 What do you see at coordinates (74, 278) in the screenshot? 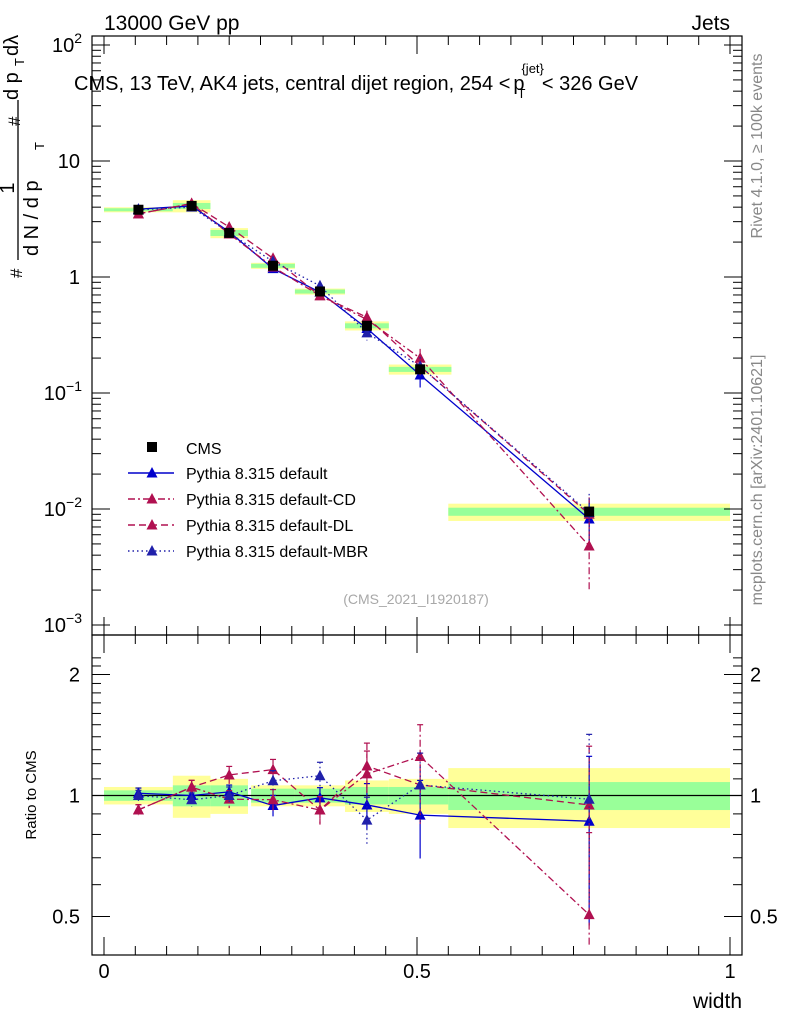
I see `main-y-tick-label: 1` at bounding box center [74, 278].